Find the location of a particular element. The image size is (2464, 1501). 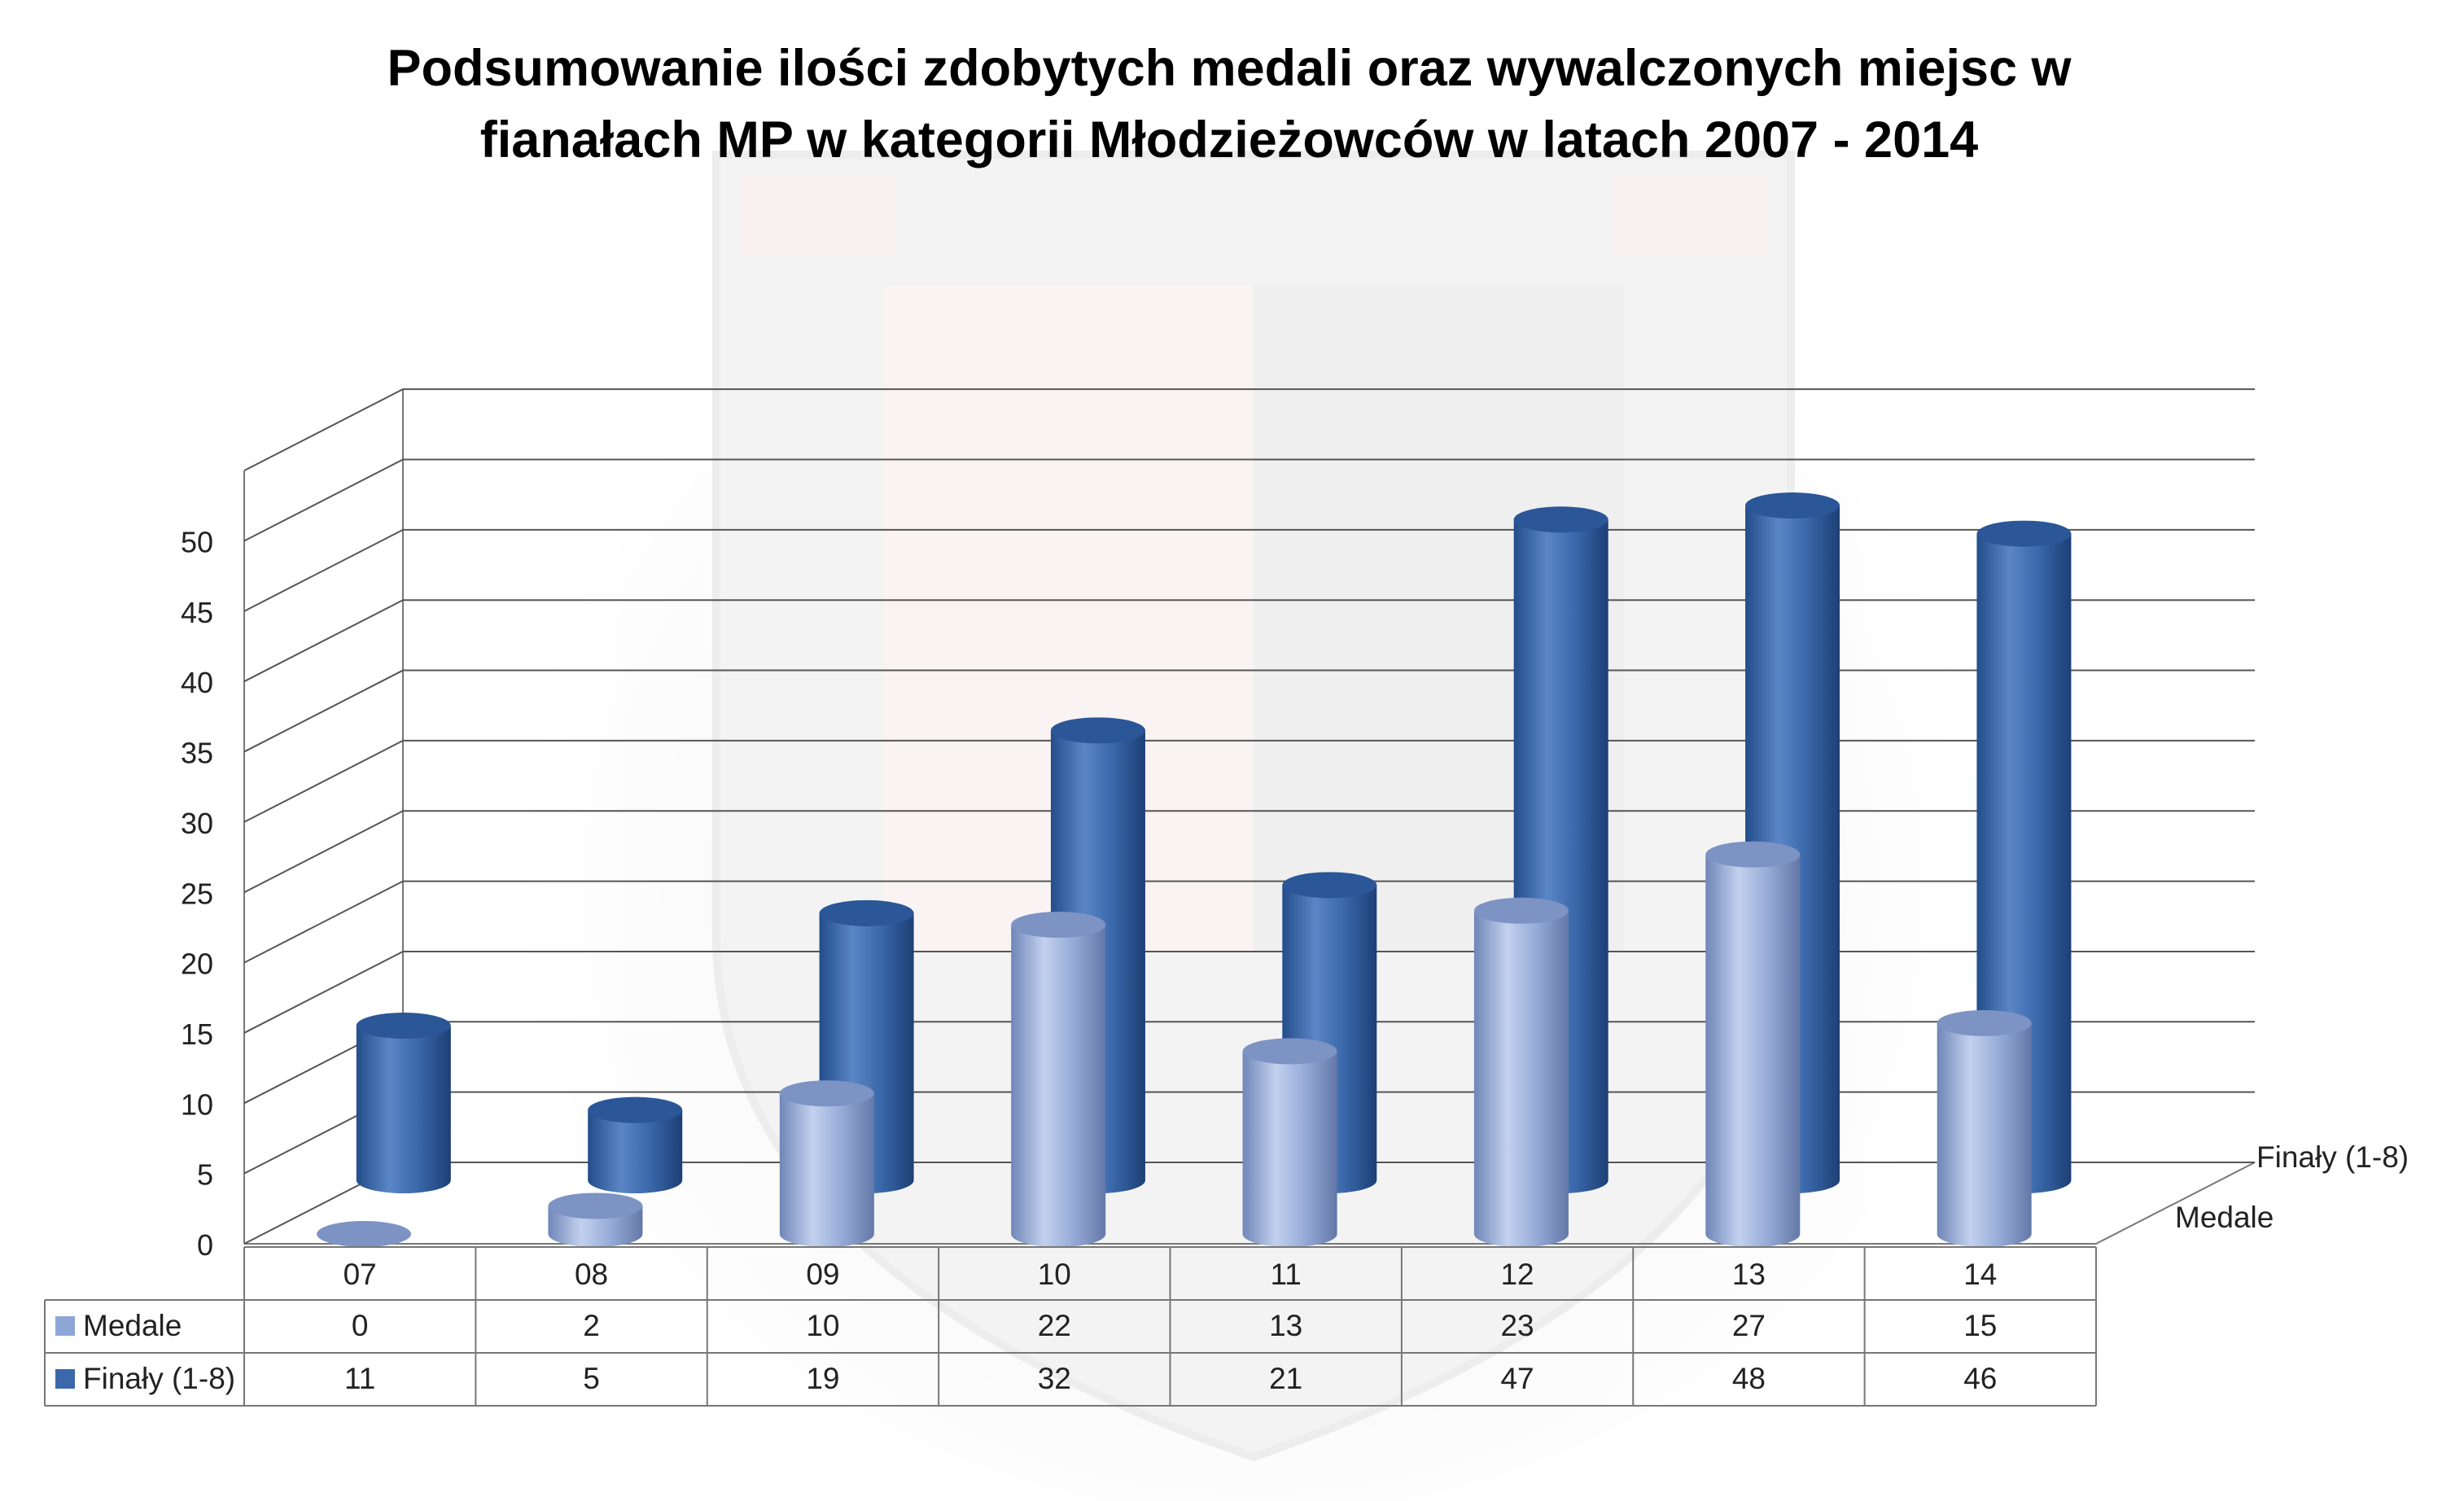

bar-finaly-11-top is located at coordinates (1329, 885).